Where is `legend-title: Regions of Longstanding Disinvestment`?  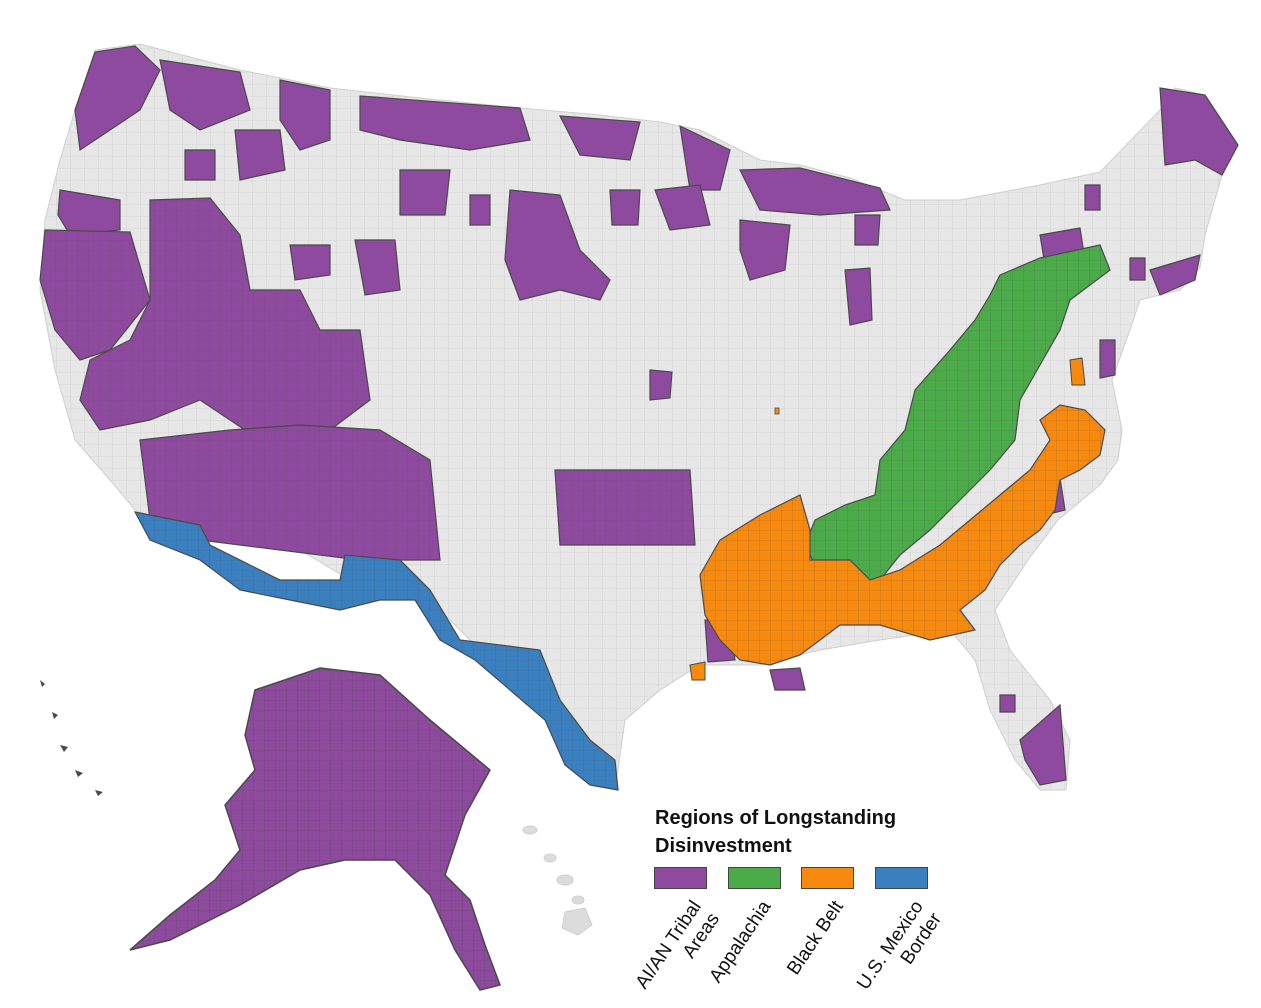
legend-title: Regions of Longstanding Disinvestment is located at coordinates (805, 832).